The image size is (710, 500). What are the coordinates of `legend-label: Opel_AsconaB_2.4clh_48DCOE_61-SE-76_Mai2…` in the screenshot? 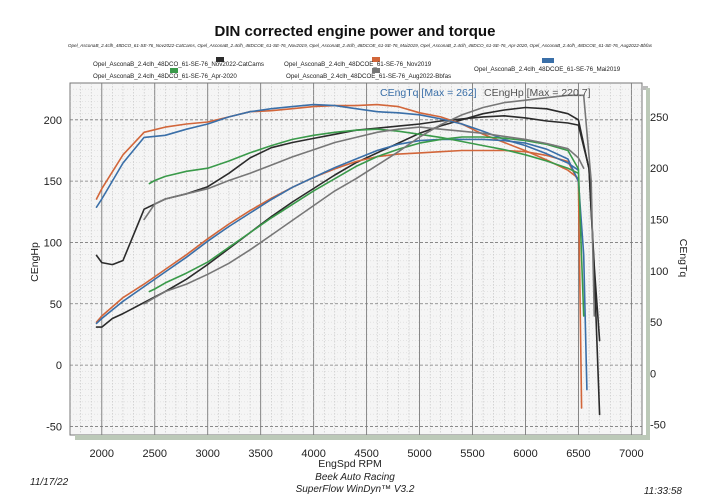 It's located at (547, 69).